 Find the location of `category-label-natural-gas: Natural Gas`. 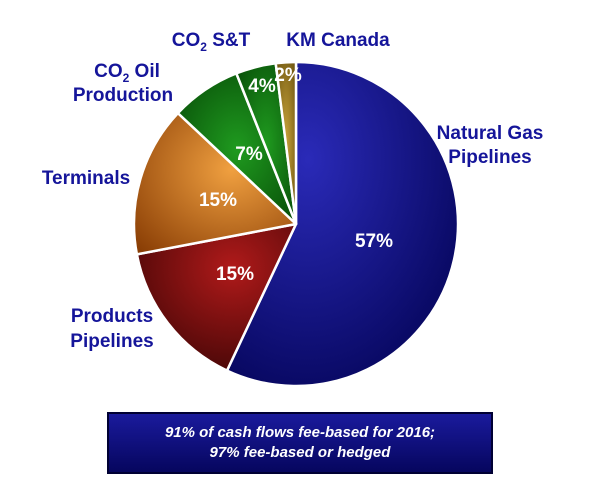

category-label-natural-gas: Natural Gas is located at coordinates (490, 133).